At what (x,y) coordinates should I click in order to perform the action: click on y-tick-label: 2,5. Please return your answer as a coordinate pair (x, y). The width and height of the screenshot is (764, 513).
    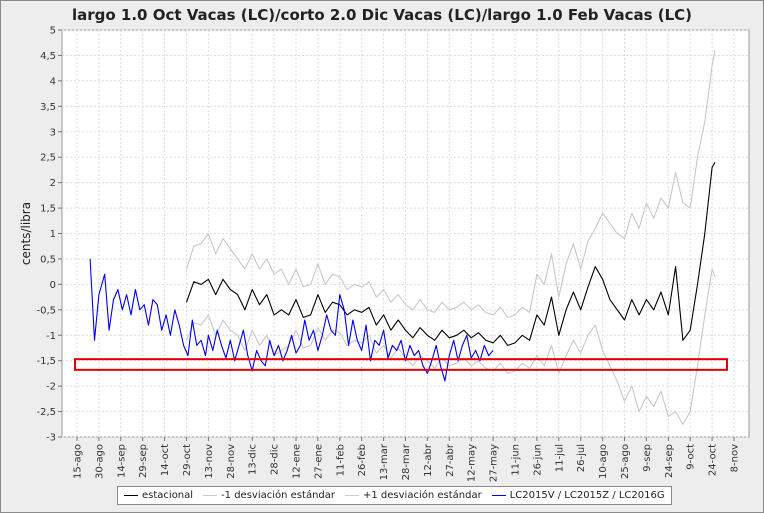
    Looking at the image, I should click on (48, 158).